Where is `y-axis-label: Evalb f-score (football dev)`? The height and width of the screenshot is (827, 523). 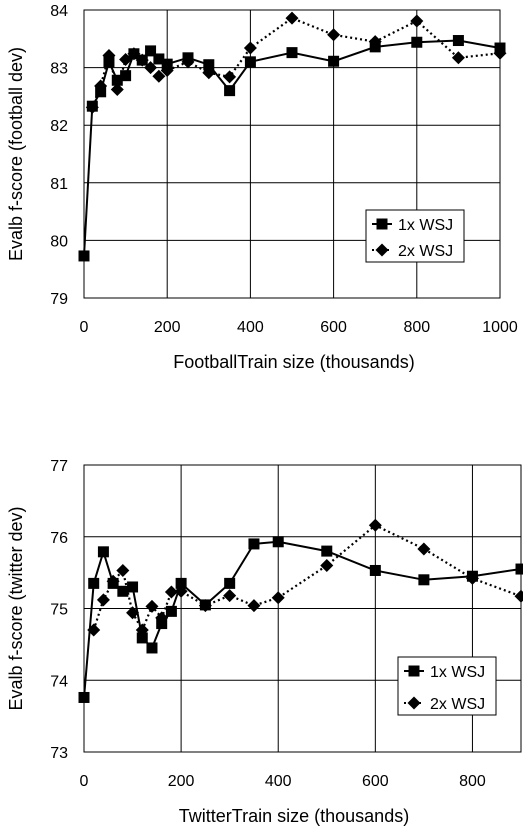 y-axis-label: Evalb f-score (football dev) is located at coordinates (16, 154).